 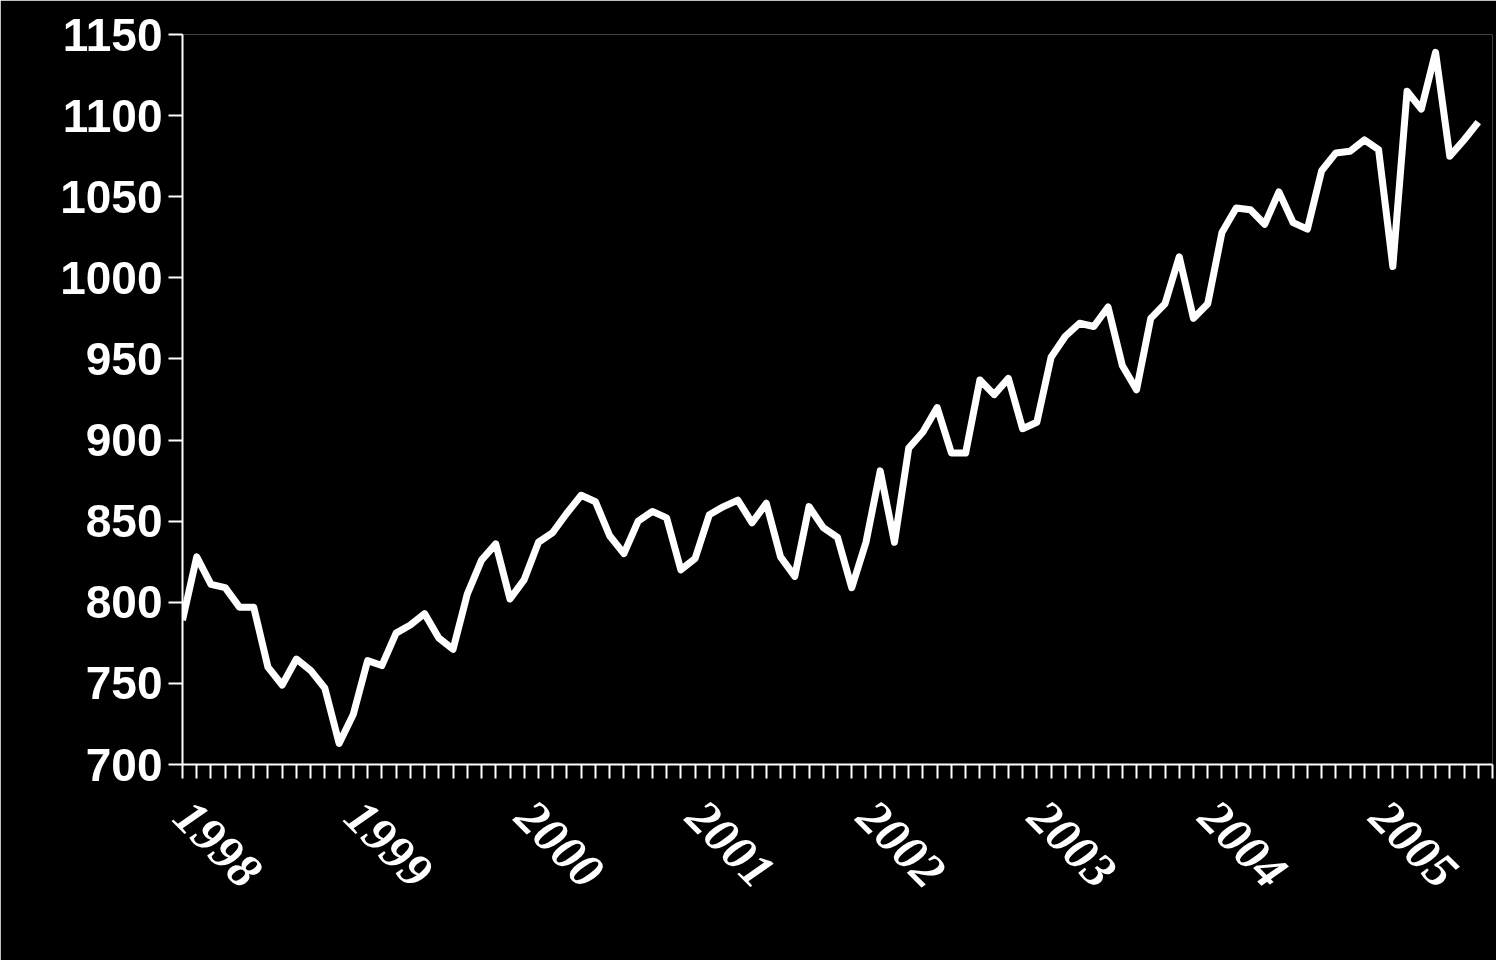 What do you see at coordinates (124, 602) in the screenshot?
I see `y-tick-label: 800` at bounding box center [124, 602].